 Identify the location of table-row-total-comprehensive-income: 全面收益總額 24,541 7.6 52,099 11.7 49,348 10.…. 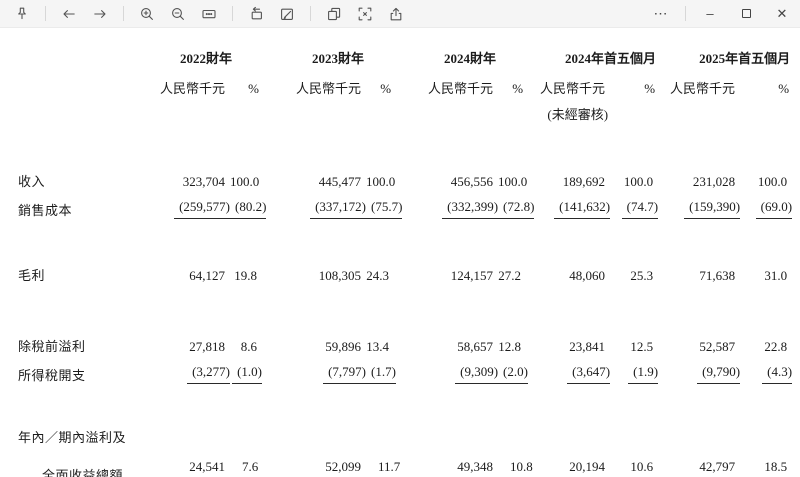
(405, 461).